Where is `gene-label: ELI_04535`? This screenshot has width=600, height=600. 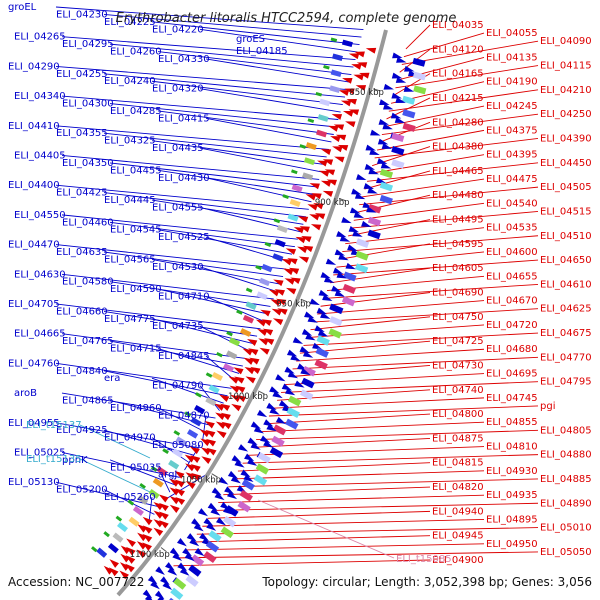 gene-label: ELI_04535 is located at coordinates (512, 228).